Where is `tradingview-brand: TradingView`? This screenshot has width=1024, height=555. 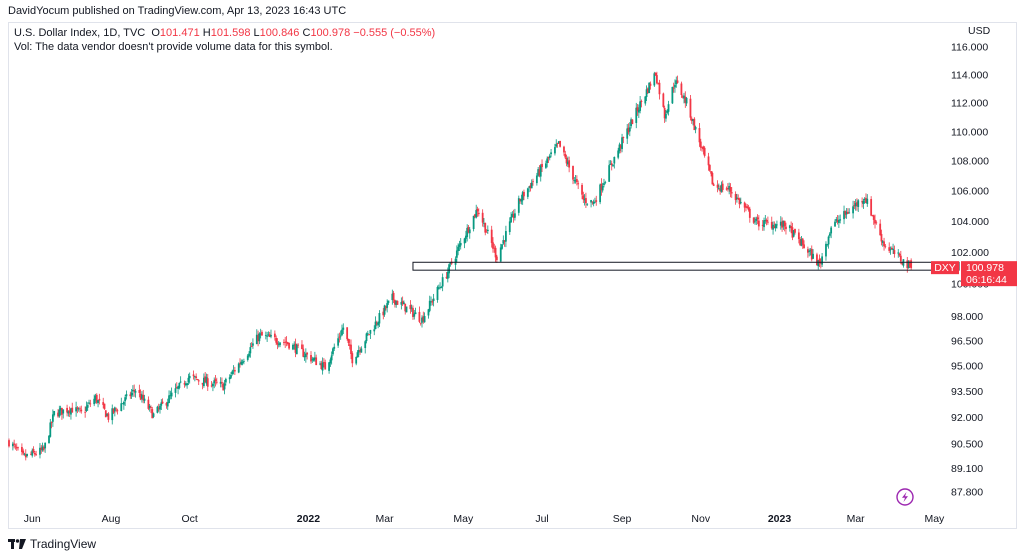 tradingview-brand: TradingView is located at coordinates (52, 544).